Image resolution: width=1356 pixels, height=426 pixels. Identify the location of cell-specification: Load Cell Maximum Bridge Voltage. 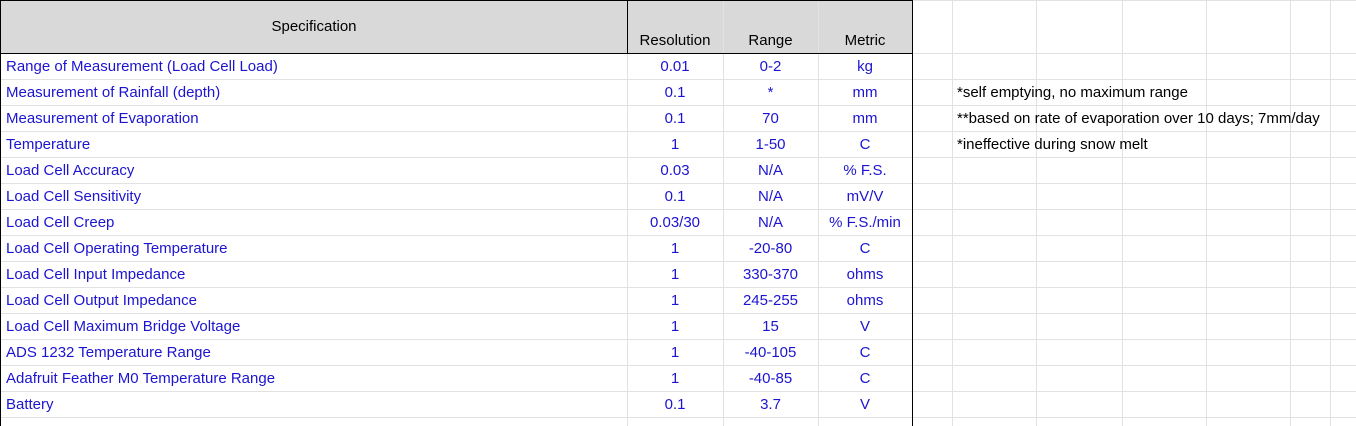
(123, 326).